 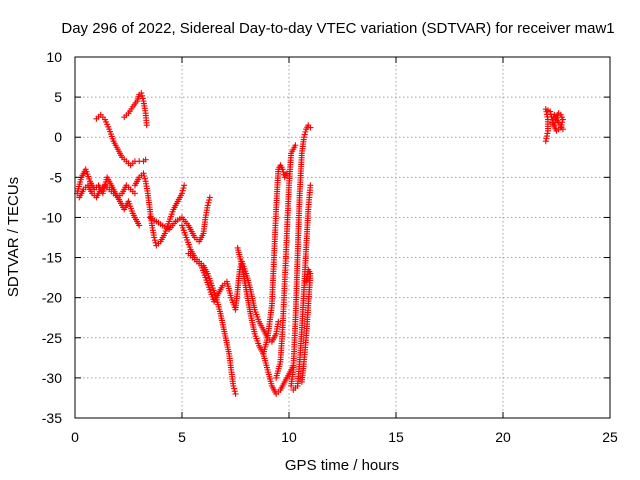 I want to click on y-tick-label: 5, so click(x=58, y=97).